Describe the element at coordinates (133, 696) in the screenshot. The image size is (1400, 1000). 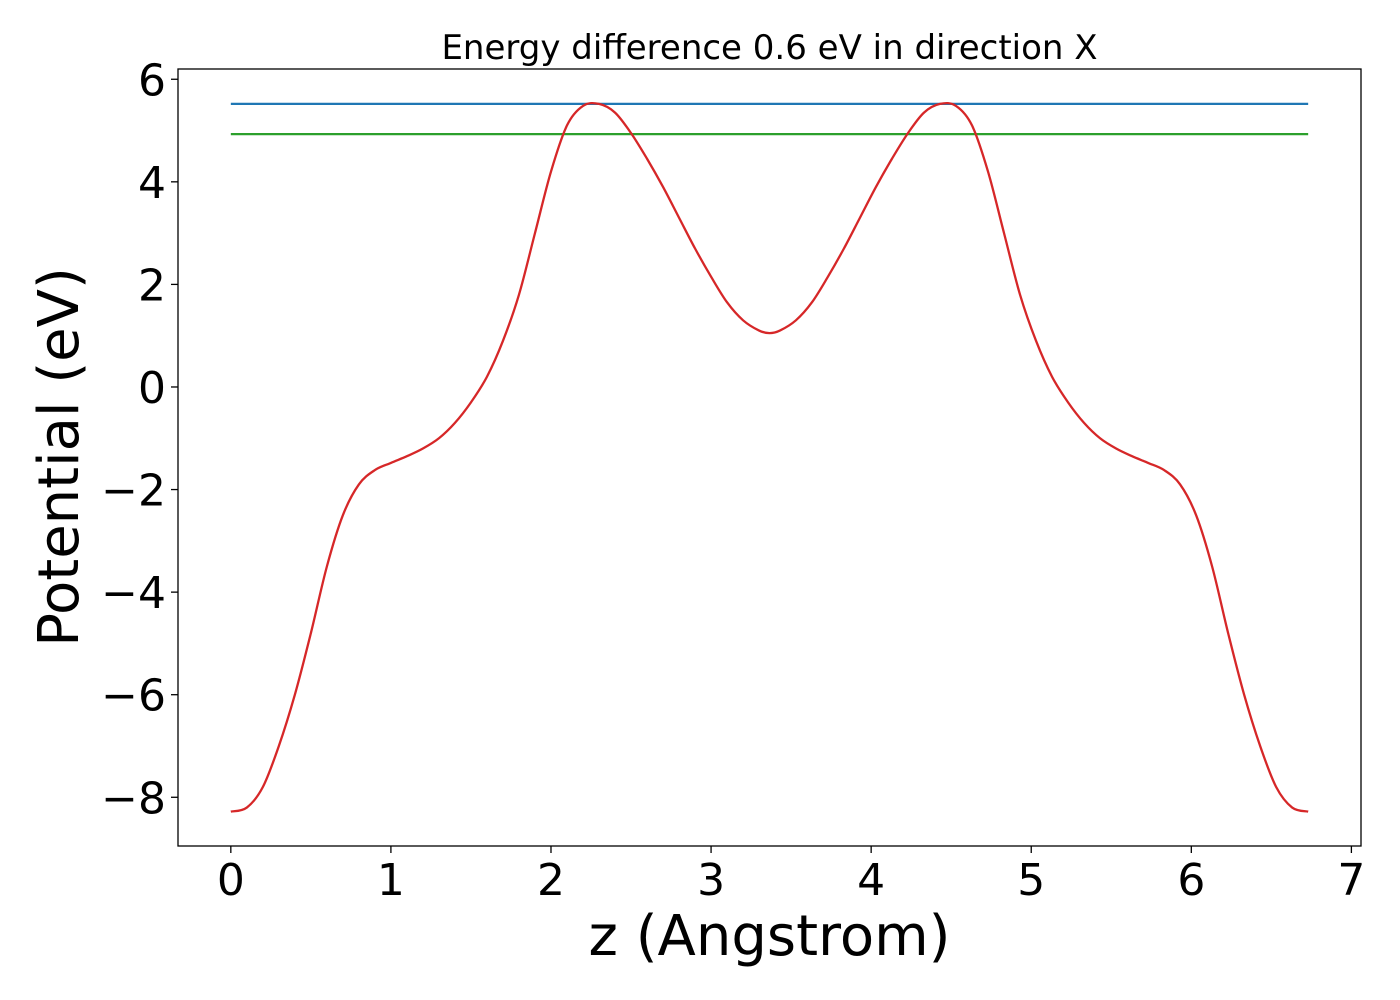
I see `y-tick-label: −6` at that location.